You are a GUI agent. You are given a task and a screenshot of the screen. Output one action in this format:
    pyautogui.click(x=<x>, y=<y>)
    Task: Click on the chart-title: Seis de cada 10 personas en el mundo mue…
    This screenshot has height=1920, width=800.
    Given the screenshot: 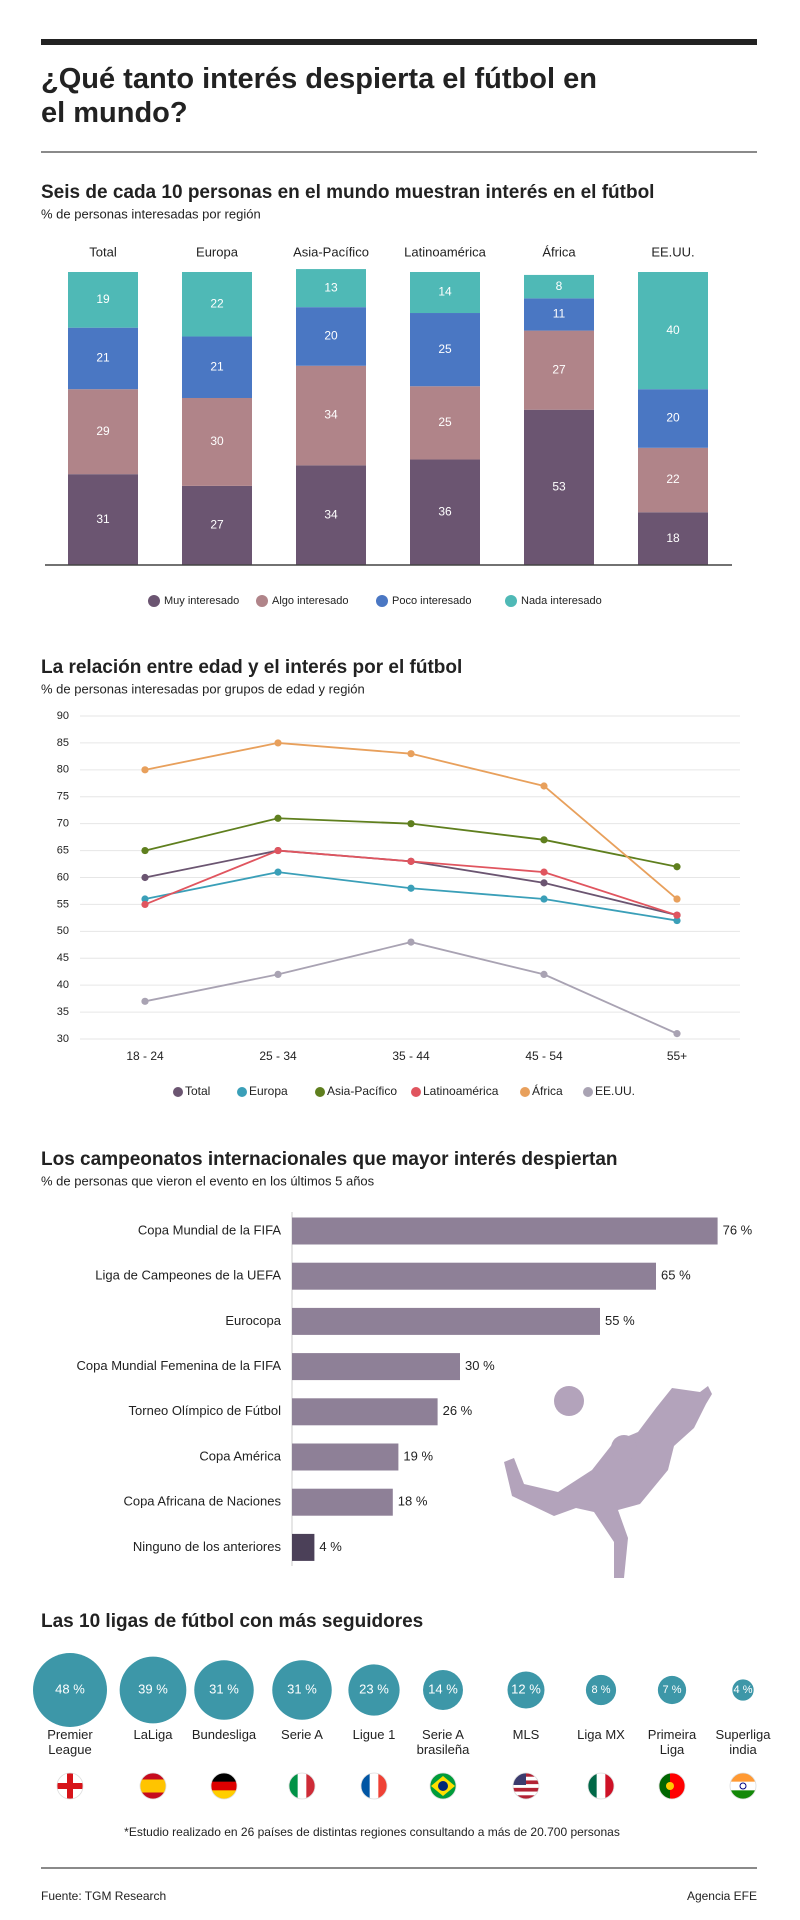 What is the action you would take?
    pyautogui.click(x=347, y=192)
    